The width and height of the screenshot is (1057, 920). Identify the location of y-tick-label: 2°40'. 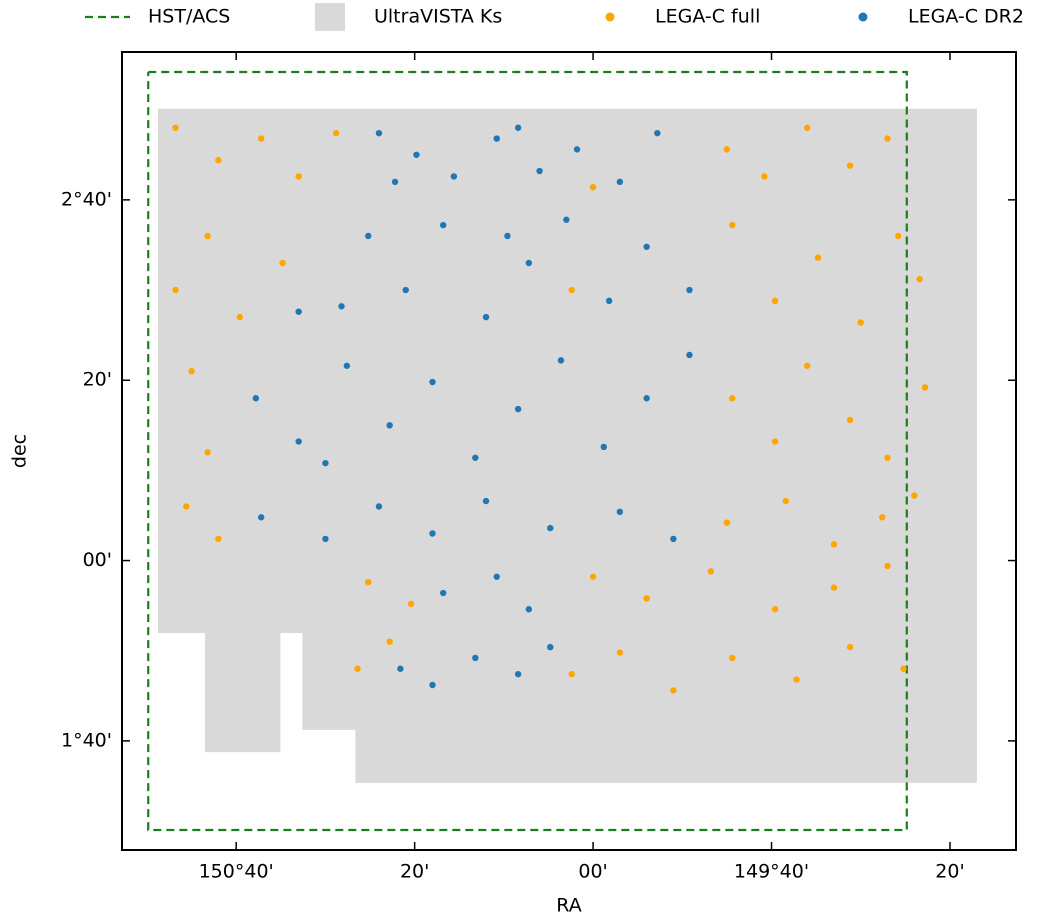
(86, 199).